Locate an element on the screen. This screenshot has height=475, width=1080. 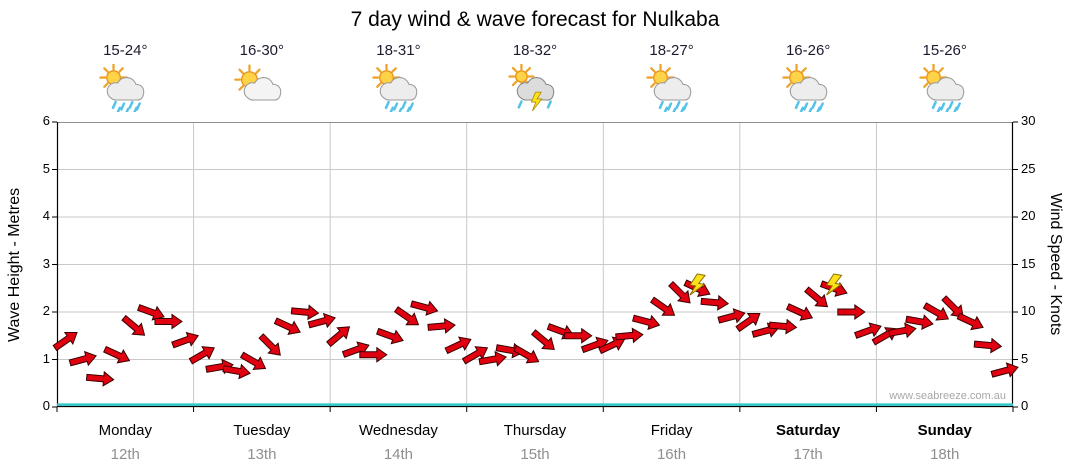
day-date: 13th is located at coordinates (262, 454).